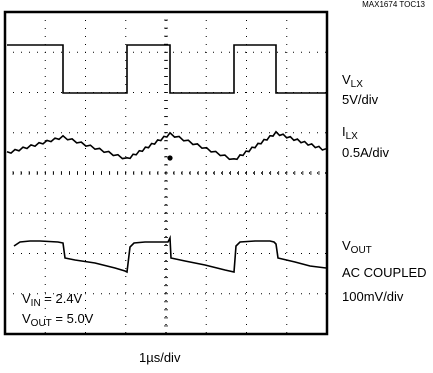 This screenshot has width=433, height=373. Describe the element at coordinates (352, 81) in the screenshot. I see `label-vlx: VLX` at that location.